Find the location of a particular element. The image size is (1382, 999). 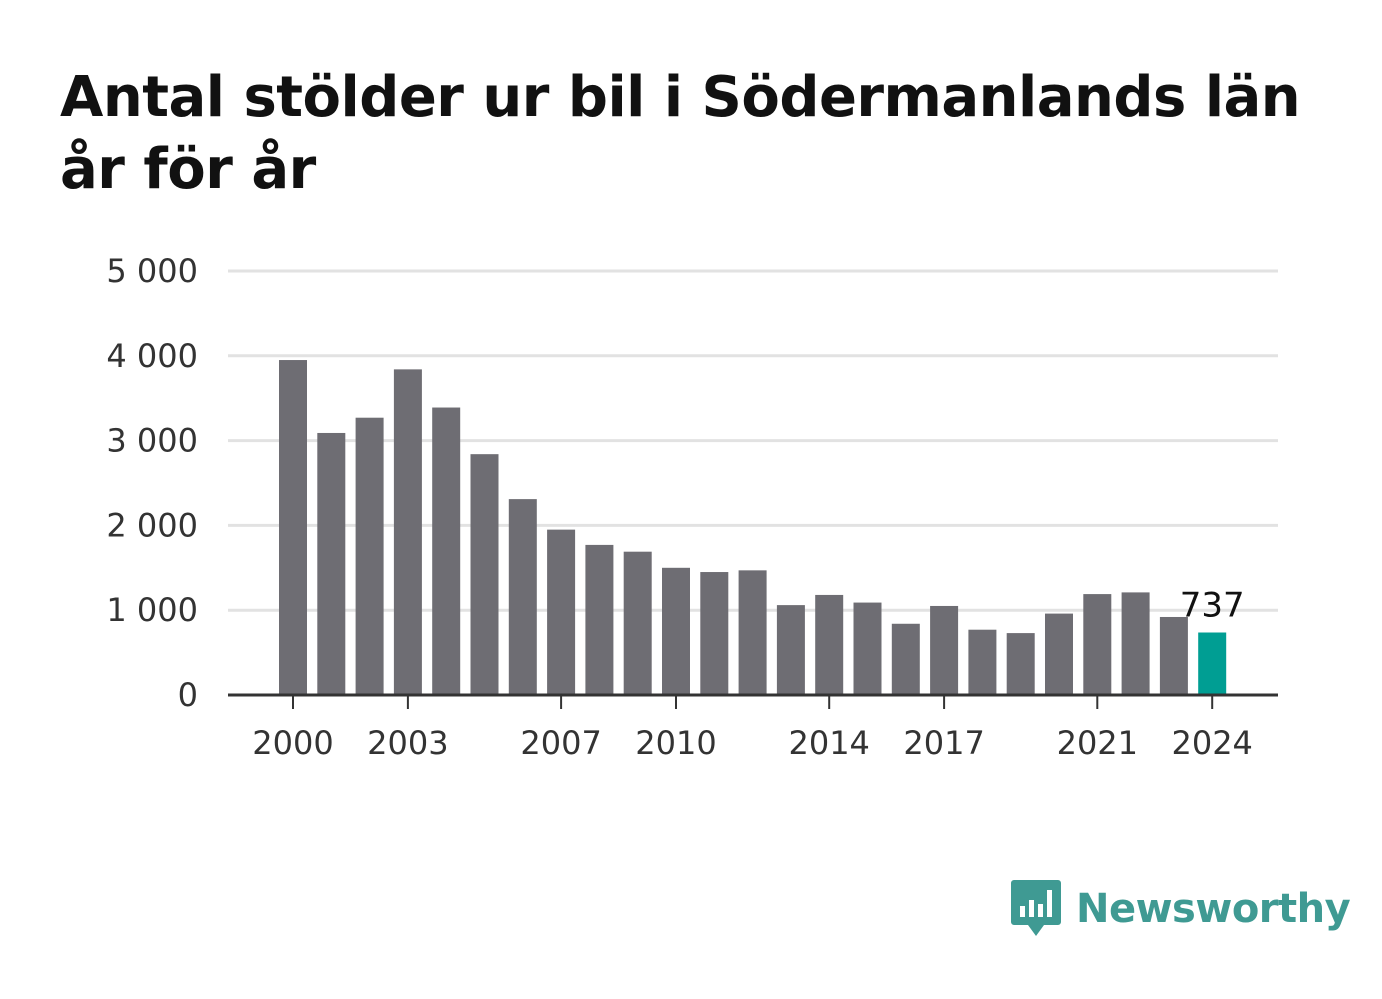

y-tick-label: 0 is located at coordinates (188, 695).